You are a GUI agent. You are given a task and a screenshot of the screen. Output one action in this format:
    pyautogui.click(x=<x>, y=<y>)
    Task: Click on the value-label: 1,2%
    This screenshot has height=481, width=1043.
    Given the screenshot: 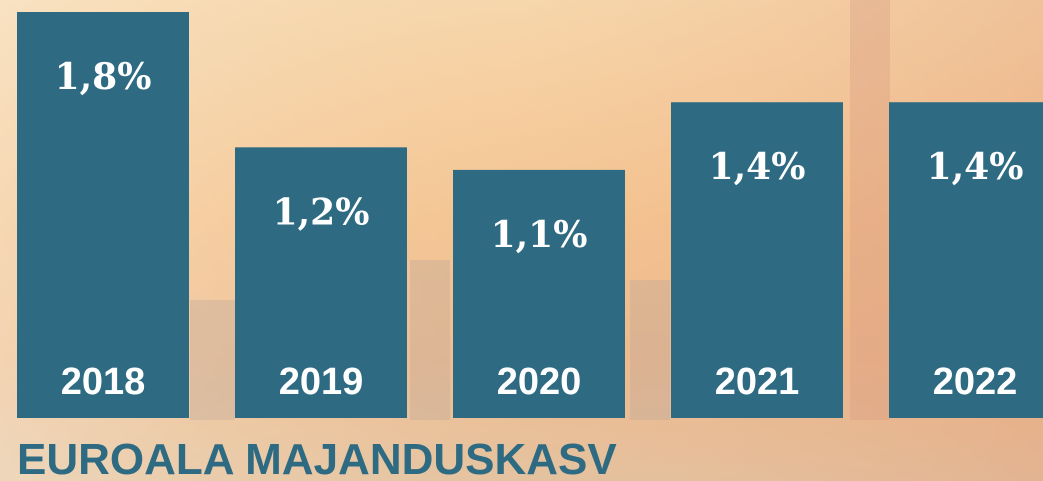 What is the action you would take?
    pyautogui.click(x=321, y=212)
    